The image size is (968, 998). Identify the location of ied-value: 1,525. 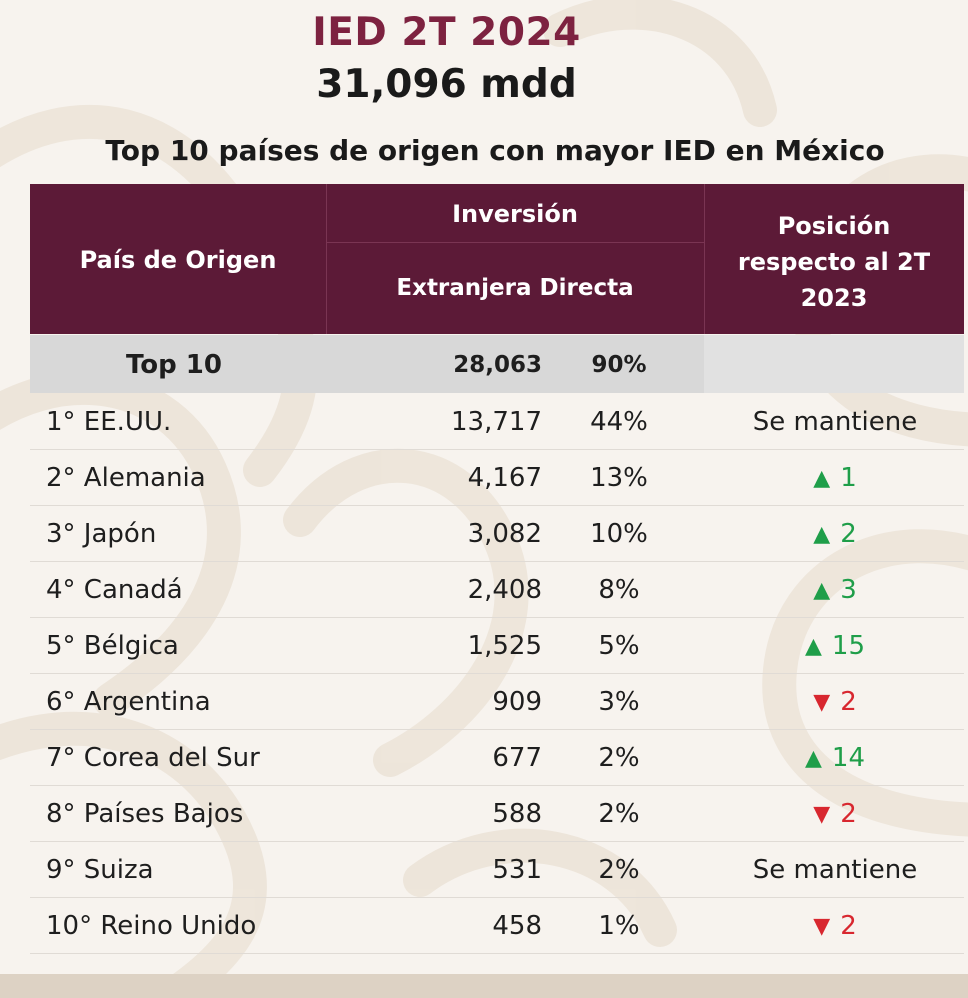
(504, 646).